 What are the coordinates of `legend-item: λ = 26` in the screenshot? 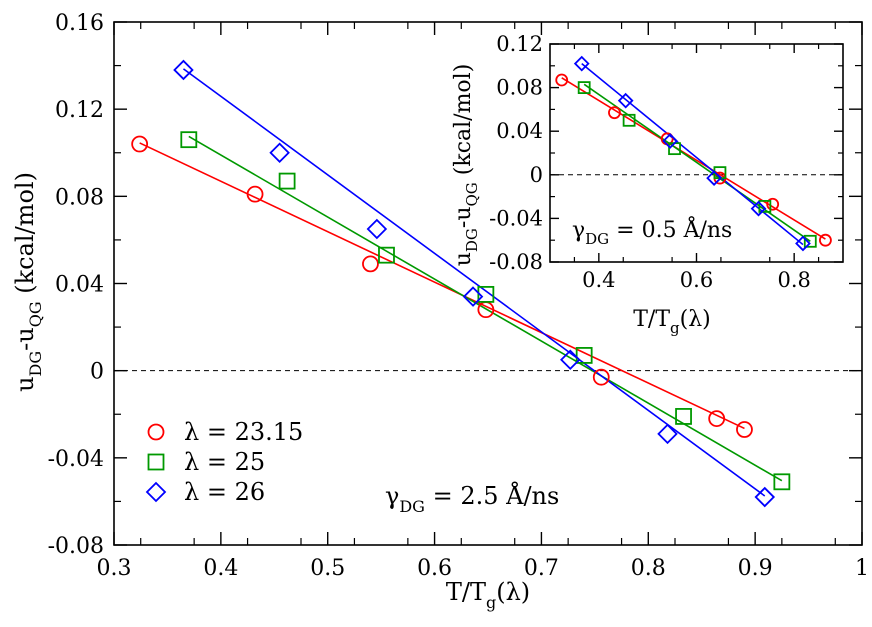 It's located at (205, 492).